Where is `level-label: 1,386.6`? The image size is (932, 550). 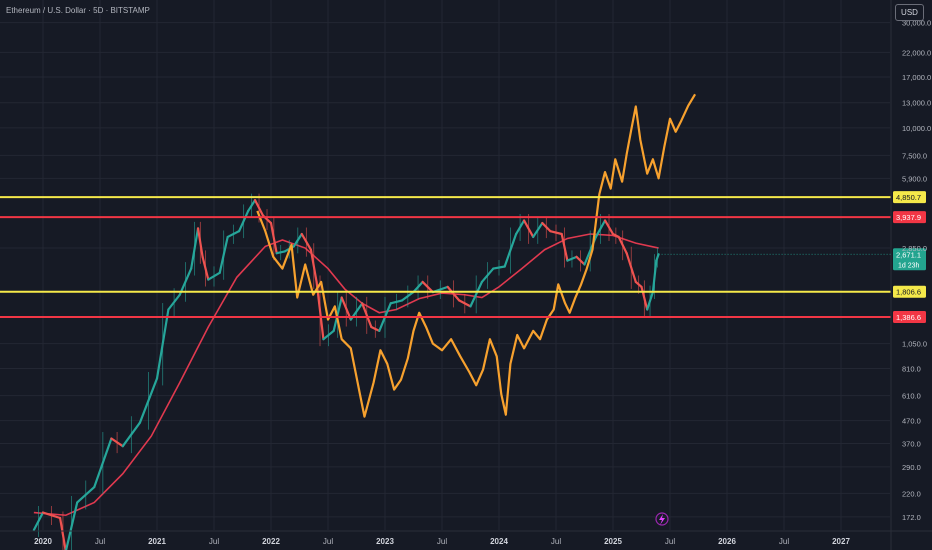 level-label: 1,386.6 is located at coordinates (908, 317).